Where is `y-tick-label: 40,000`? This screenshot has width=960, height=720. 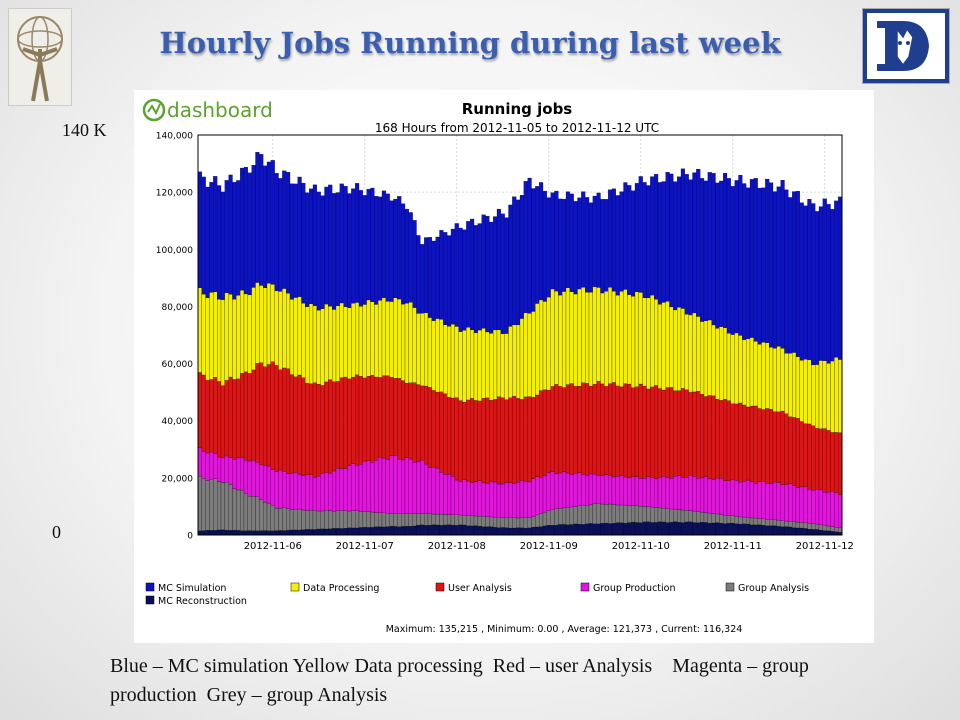
y-tick-label: 40,000 is located at coordinates (178, 422).